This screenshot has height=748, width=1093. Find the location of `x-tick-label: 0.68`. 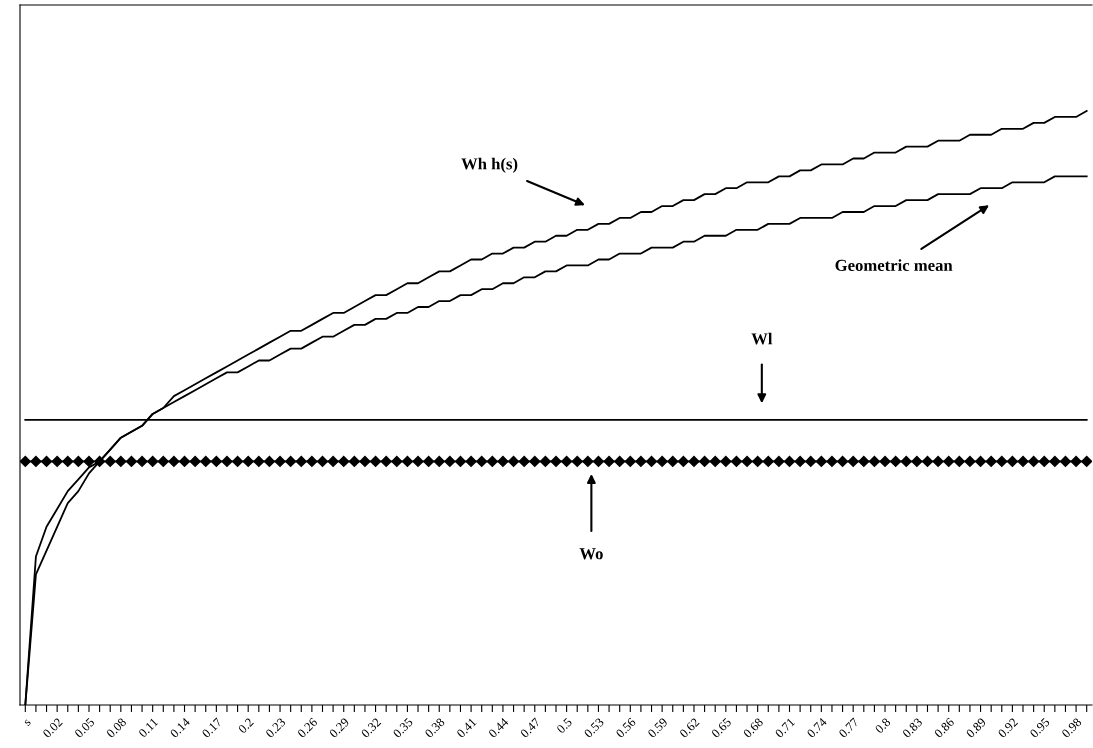

x-tick-label: 0.68 is located at coordinates (753, 728).